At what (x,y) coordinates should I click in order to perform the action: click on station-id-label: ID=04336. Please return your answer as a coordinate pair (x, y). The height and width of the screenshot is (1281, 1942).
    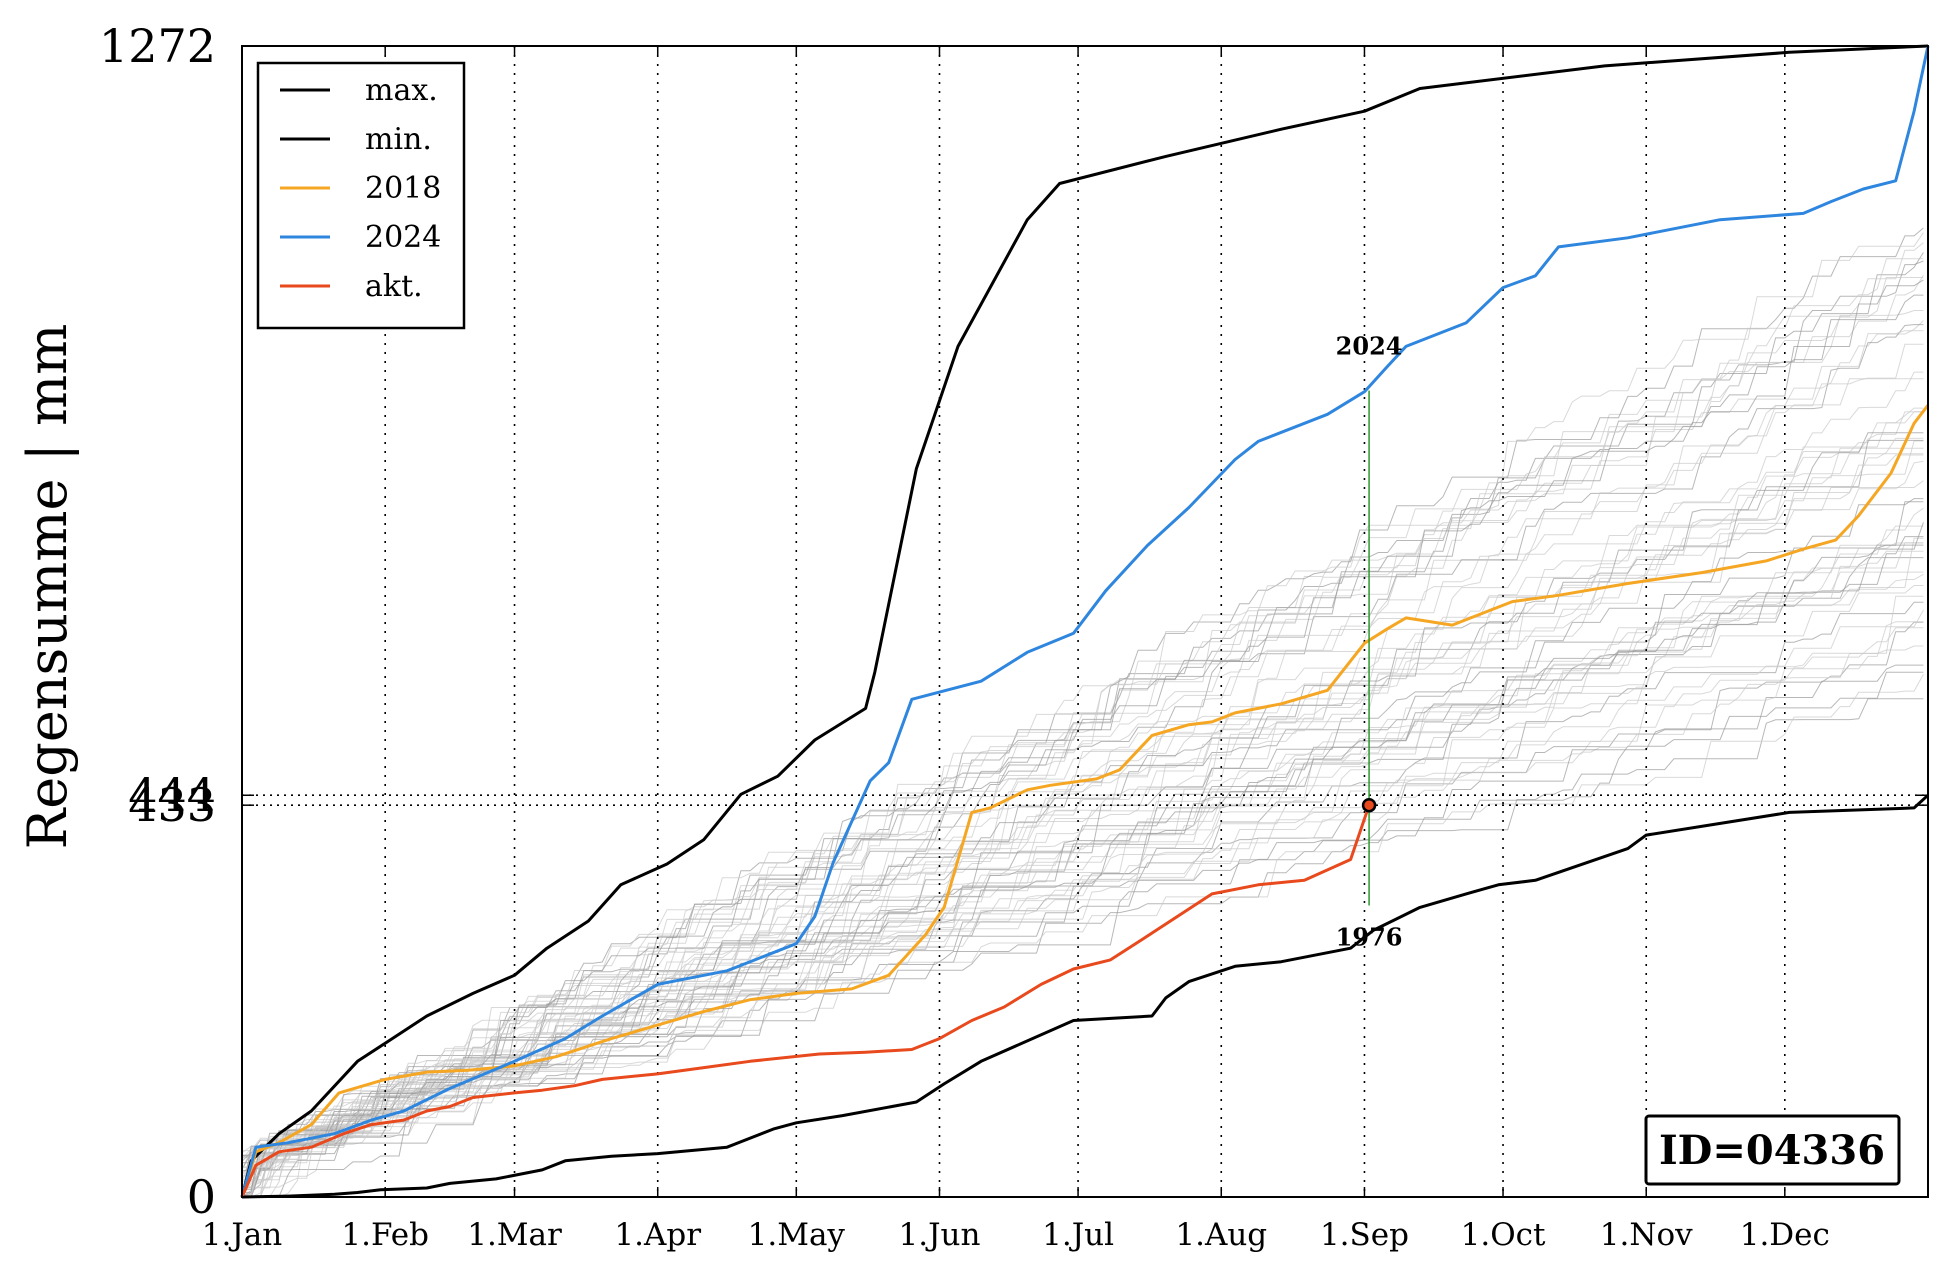
    Looking at the image, I should click on (1772, 1150).